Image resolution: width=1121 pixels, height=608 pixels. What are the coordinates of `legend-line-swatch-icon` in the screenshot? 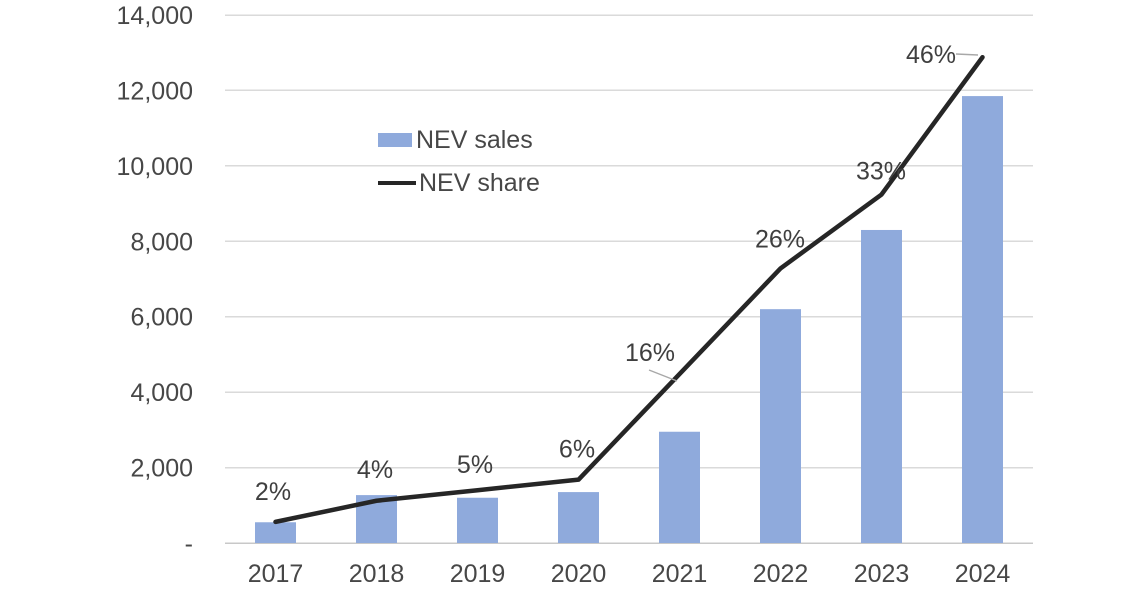 It's located at (397, 183).